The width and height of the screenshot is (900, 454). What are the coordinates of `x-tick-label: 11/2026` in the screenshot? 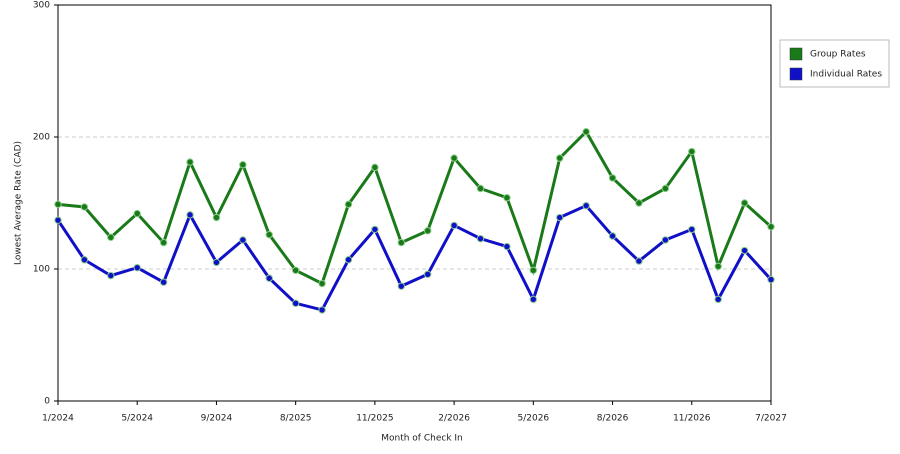 It's located at (692, 419).